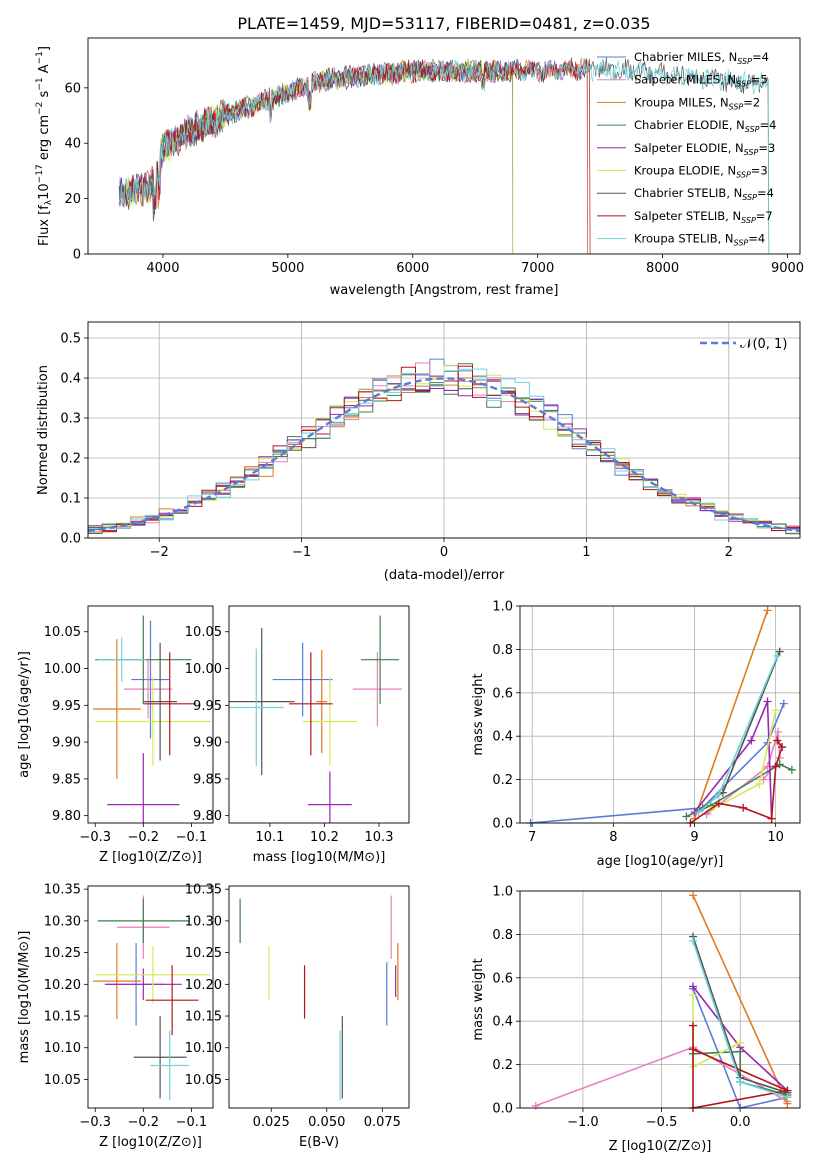 The height and width of the screenshot is (1170, 819). What do you see at coordinates (70, 339) in the screenshot?
I see `y-tick-label: 0.5` at bounding box center [70, 339].